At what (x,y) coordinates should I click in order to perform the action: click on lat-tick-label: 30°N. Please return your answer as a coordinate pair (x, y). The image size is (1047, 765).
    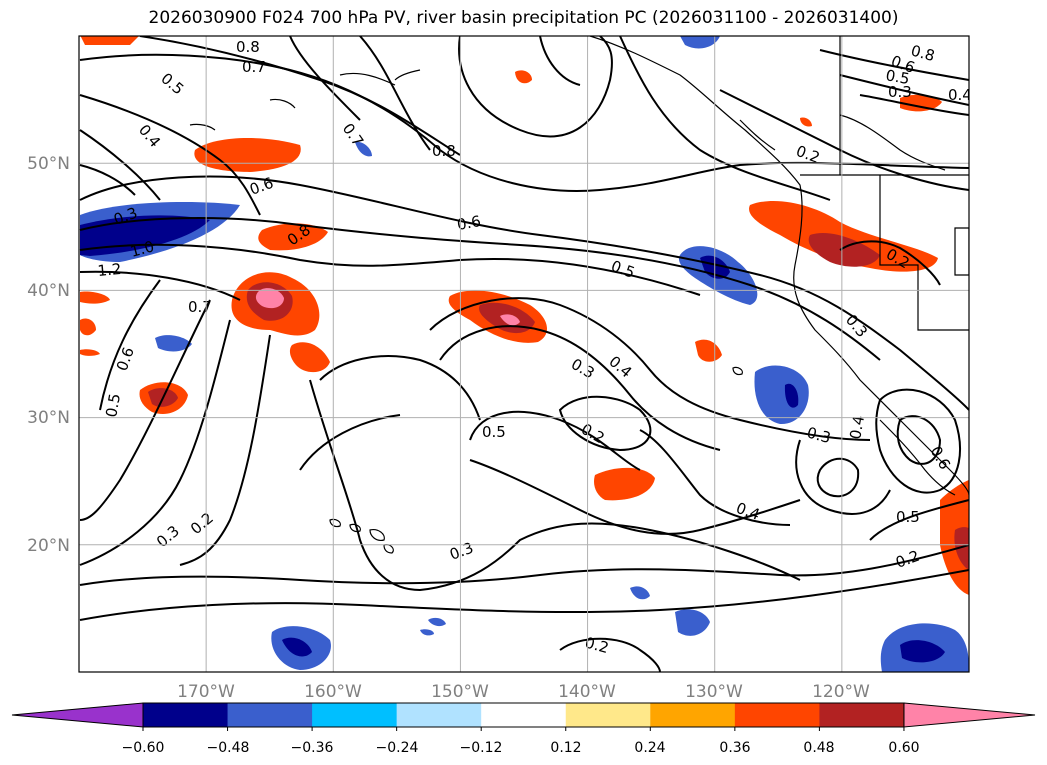
    Looking at the image, I should click on (48, 418).